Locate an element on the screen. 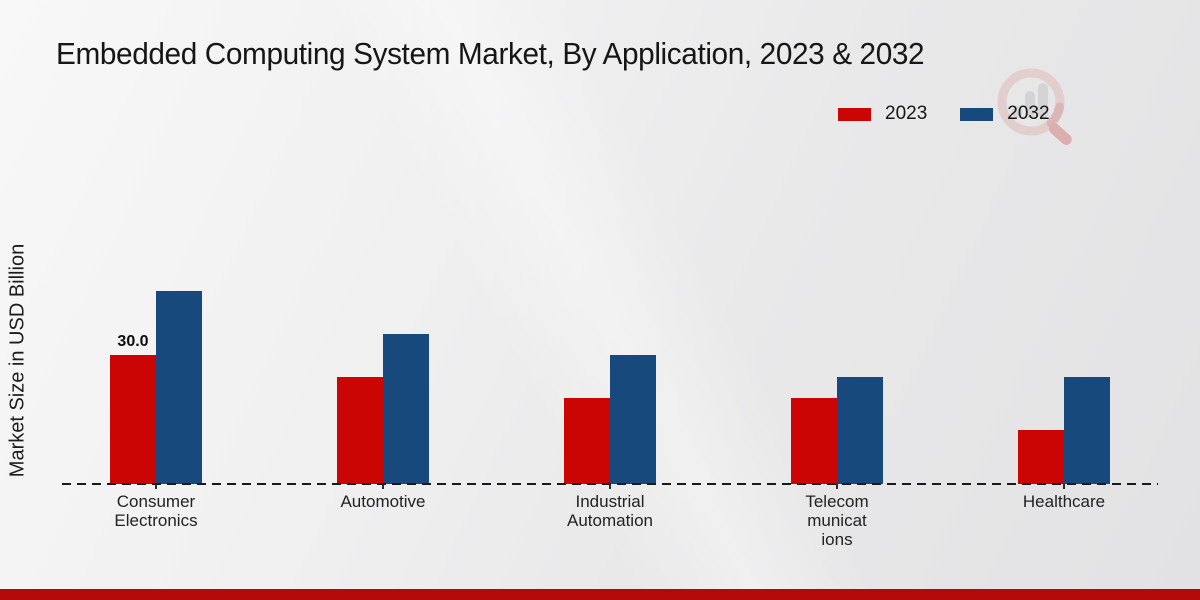  legend-item-2032: 2032 is located at coordinates (1005, 114).